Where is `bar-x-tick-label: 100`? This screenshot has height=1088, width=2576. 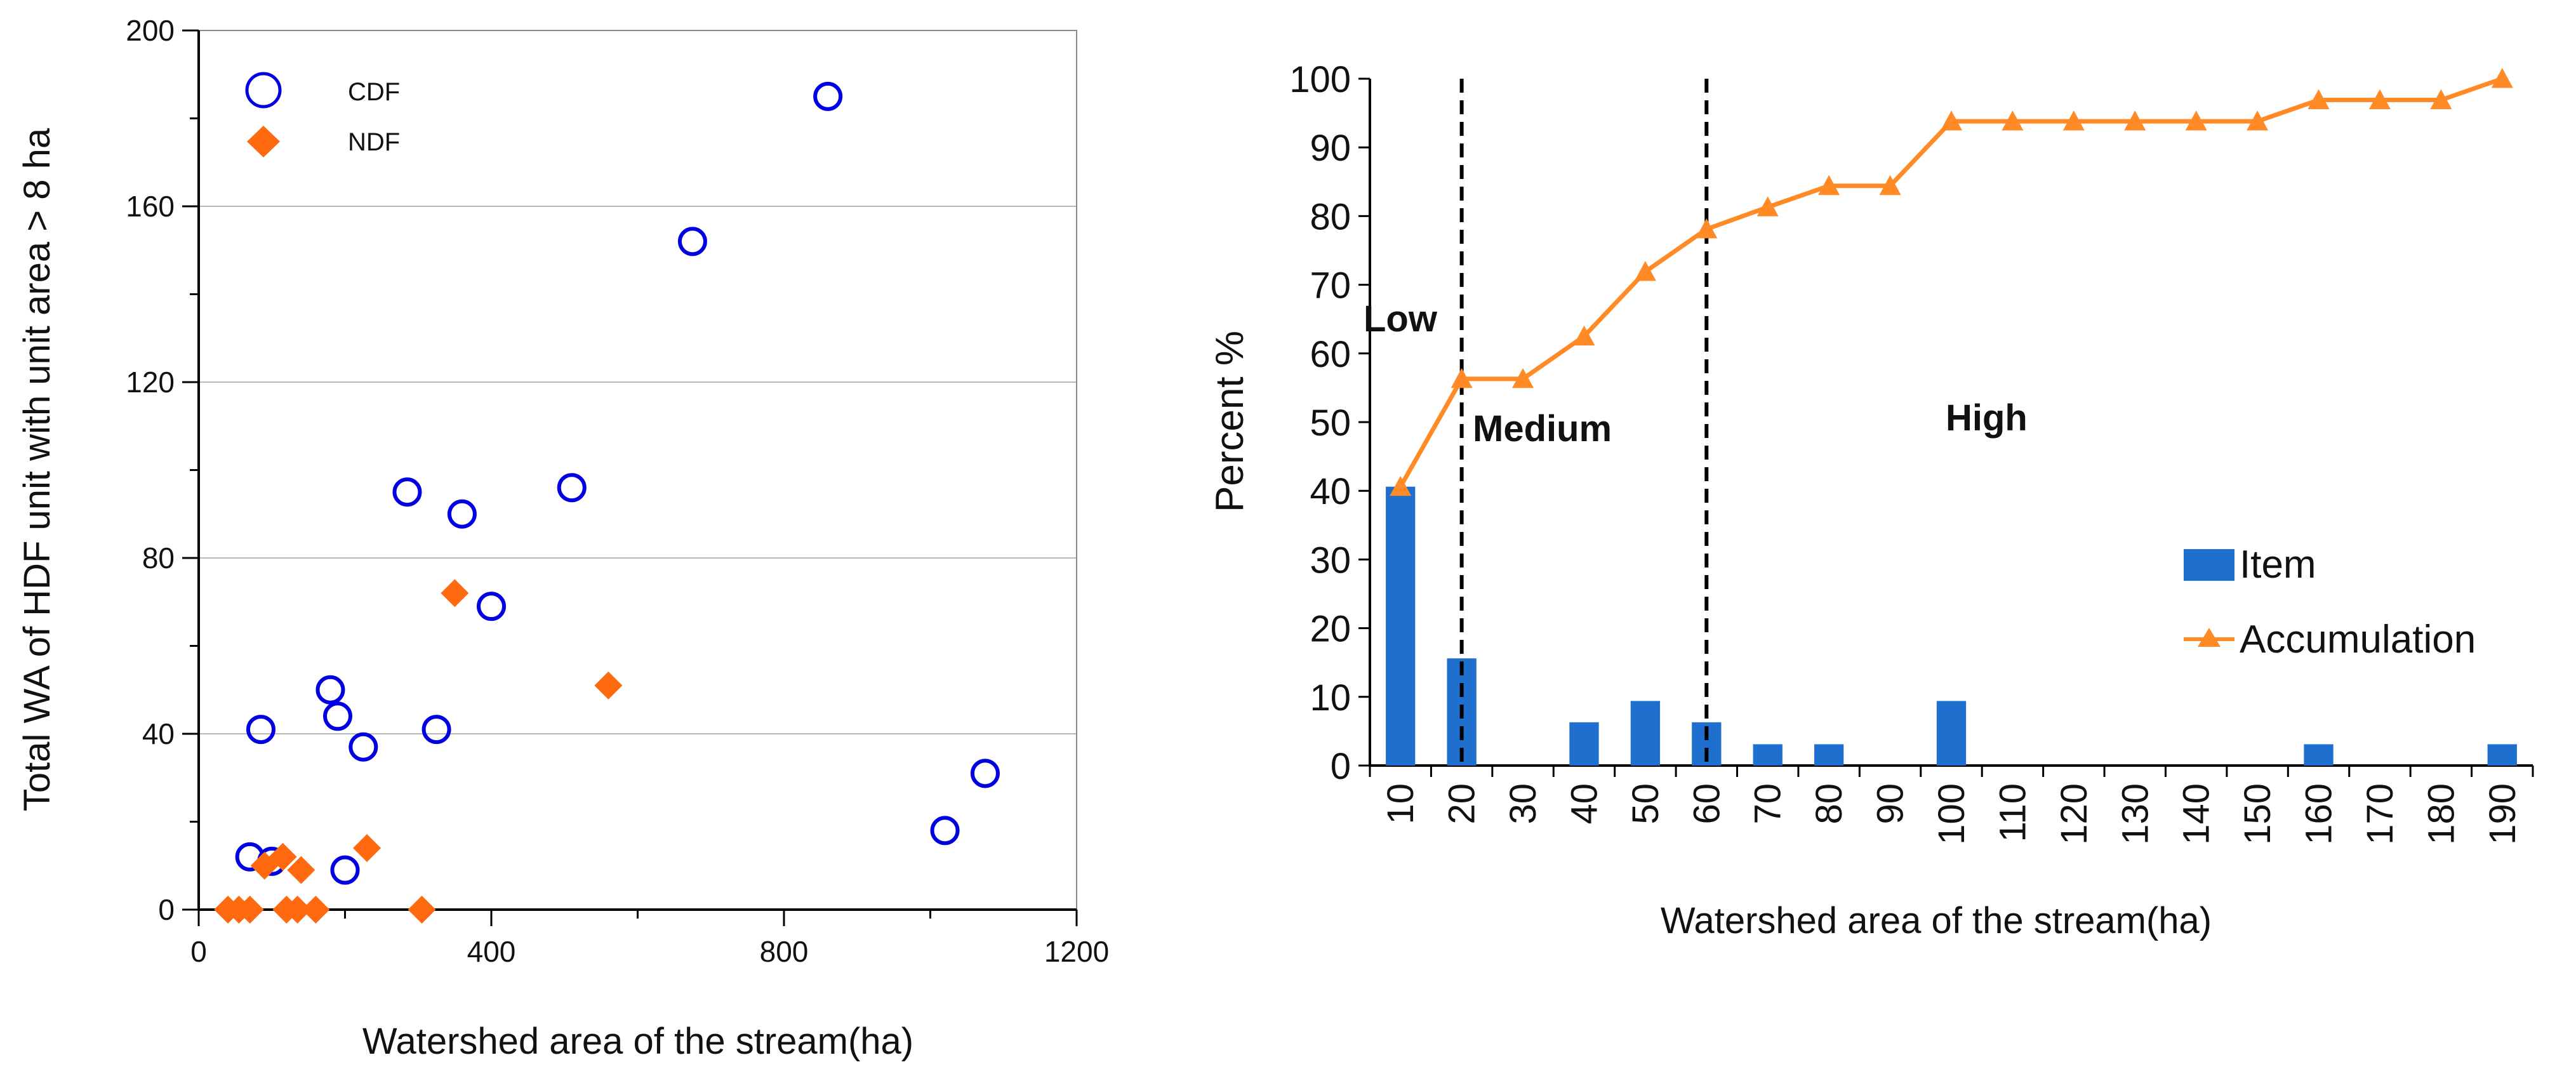
bar-x-tick-label: 100 is located at coordinates (1951, 814).